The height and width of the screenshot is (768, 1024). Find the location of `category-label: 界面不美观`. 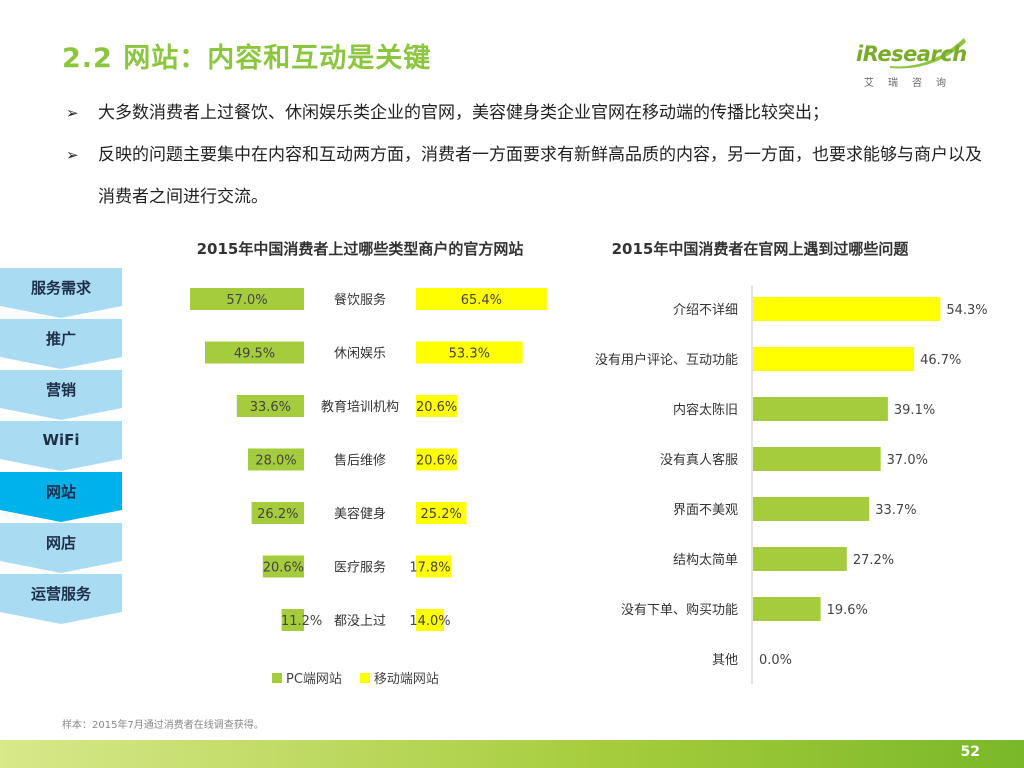

category-label: 界面不美观 is located at coordinates (705, 510).